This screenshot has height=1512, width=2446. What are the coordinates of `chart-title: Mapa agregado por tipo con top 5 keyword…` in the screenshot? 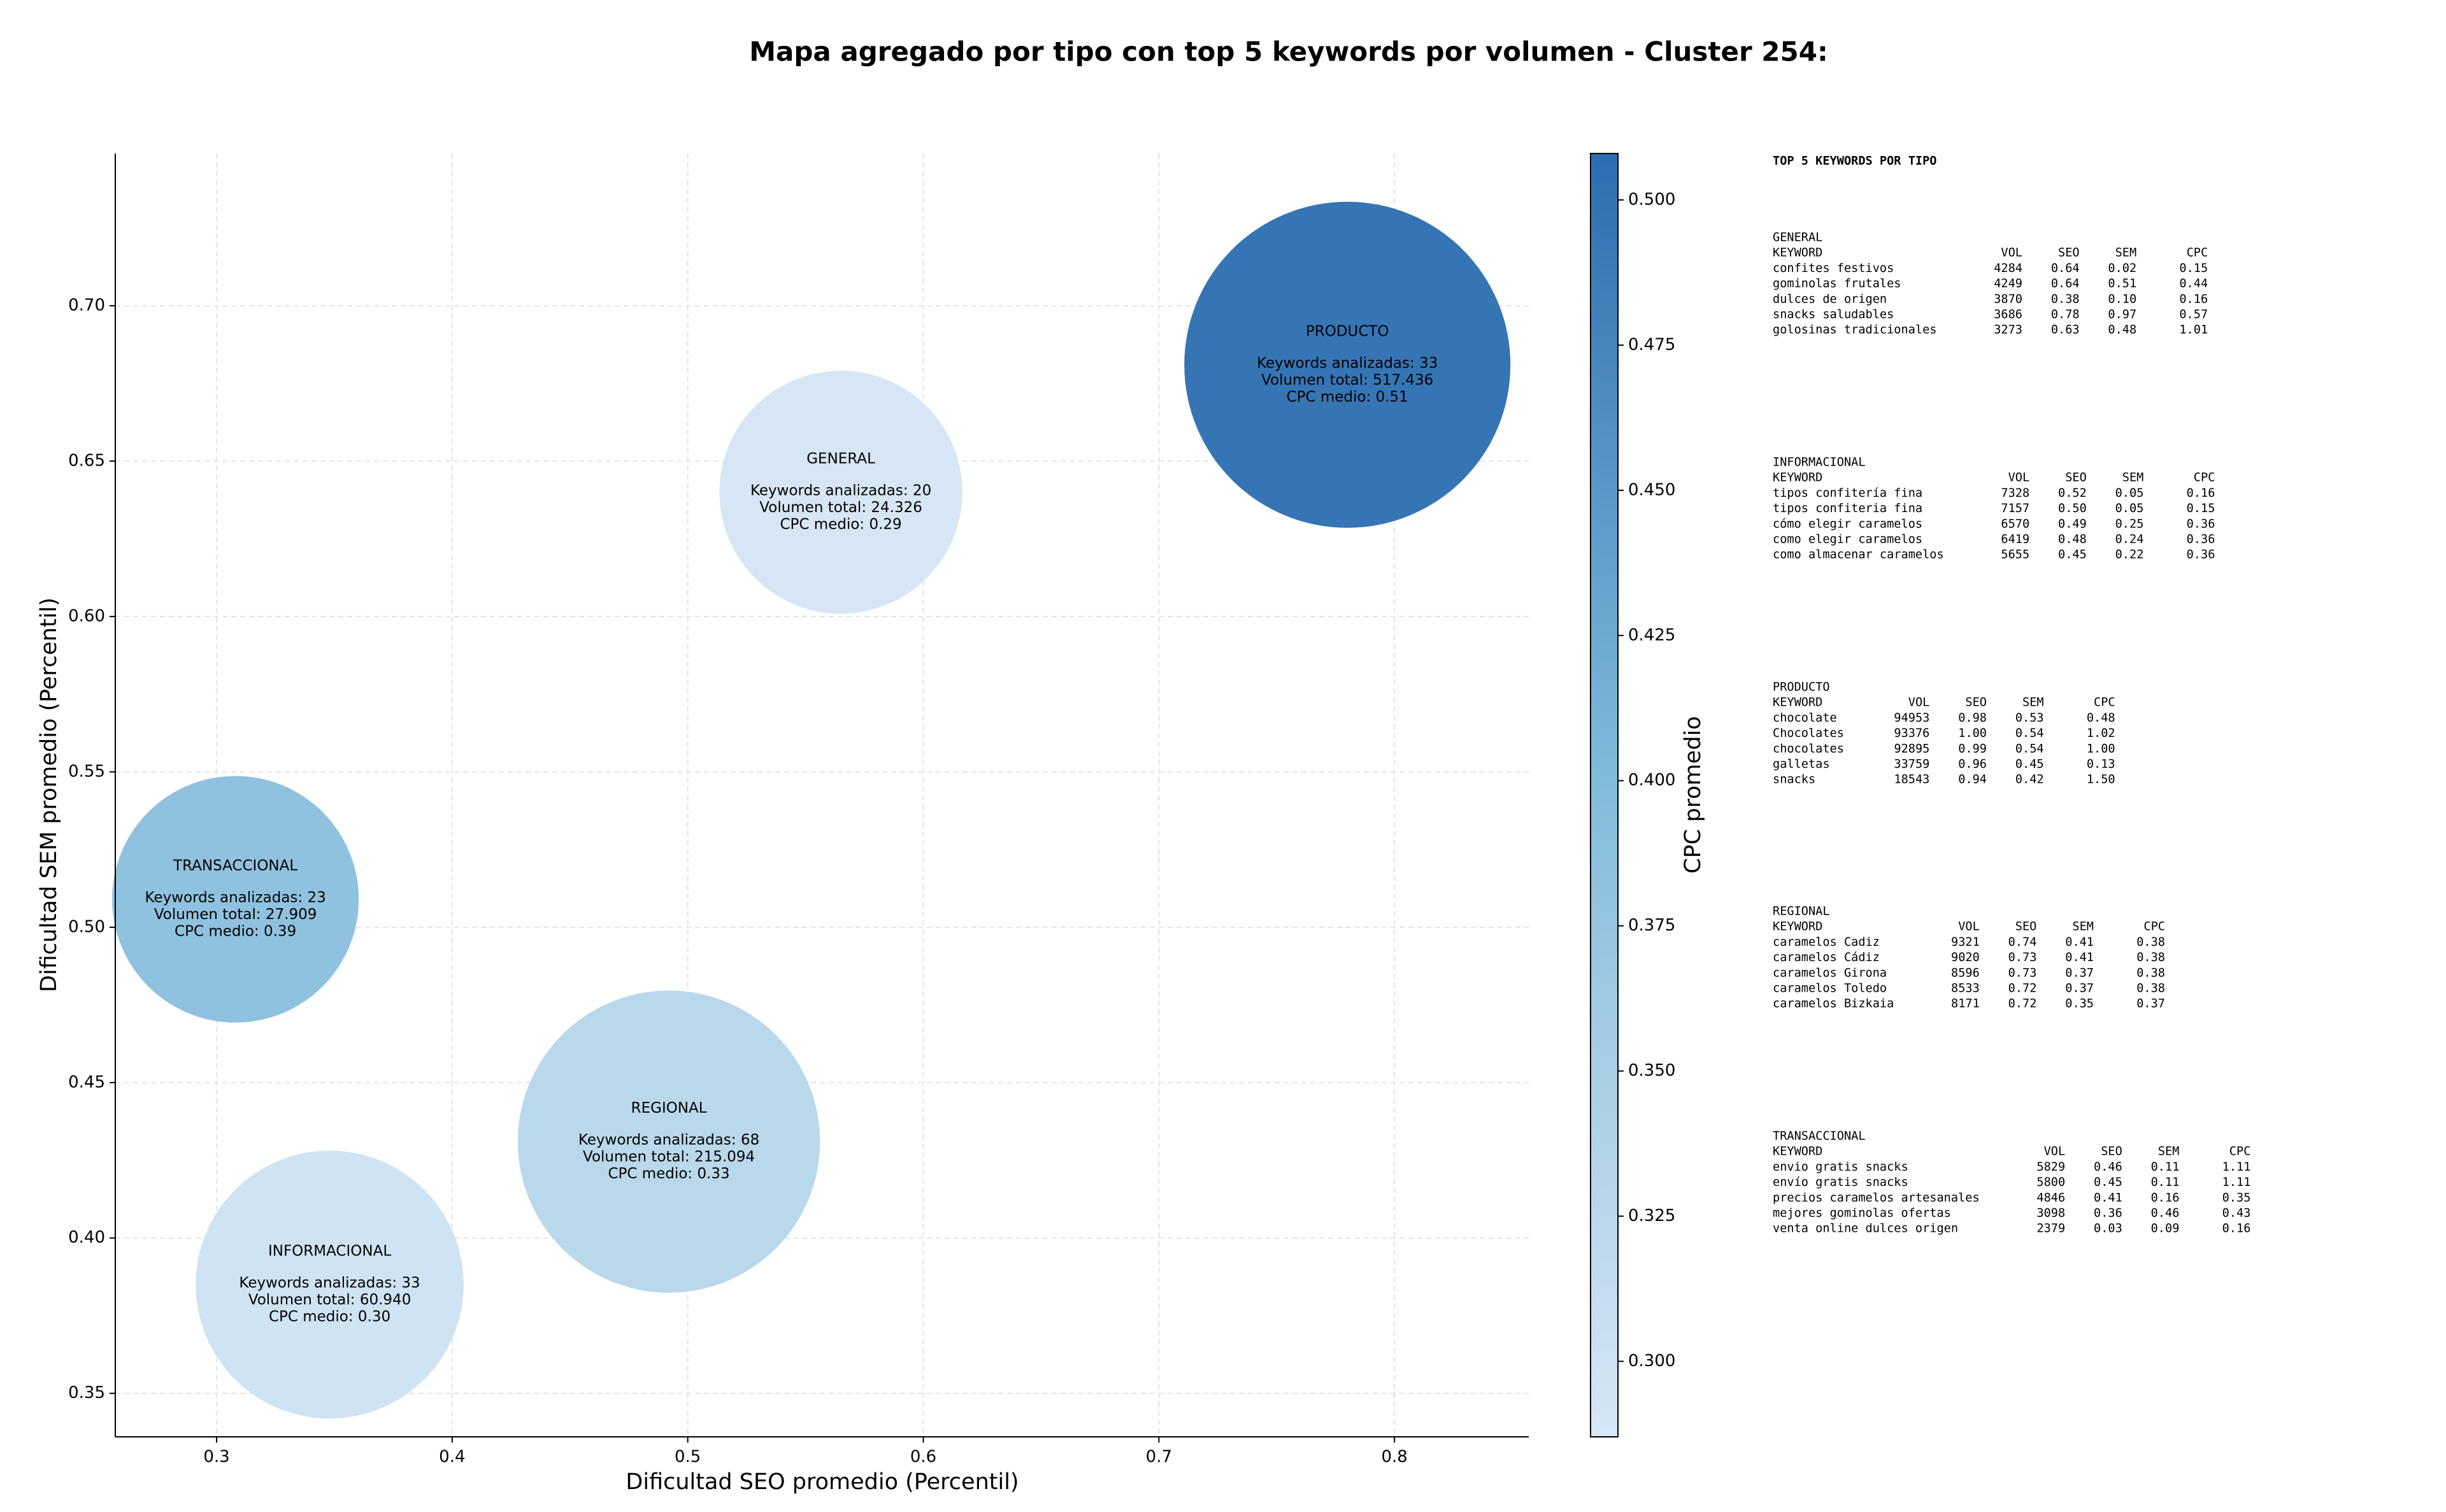 It's located at (1288, 52).